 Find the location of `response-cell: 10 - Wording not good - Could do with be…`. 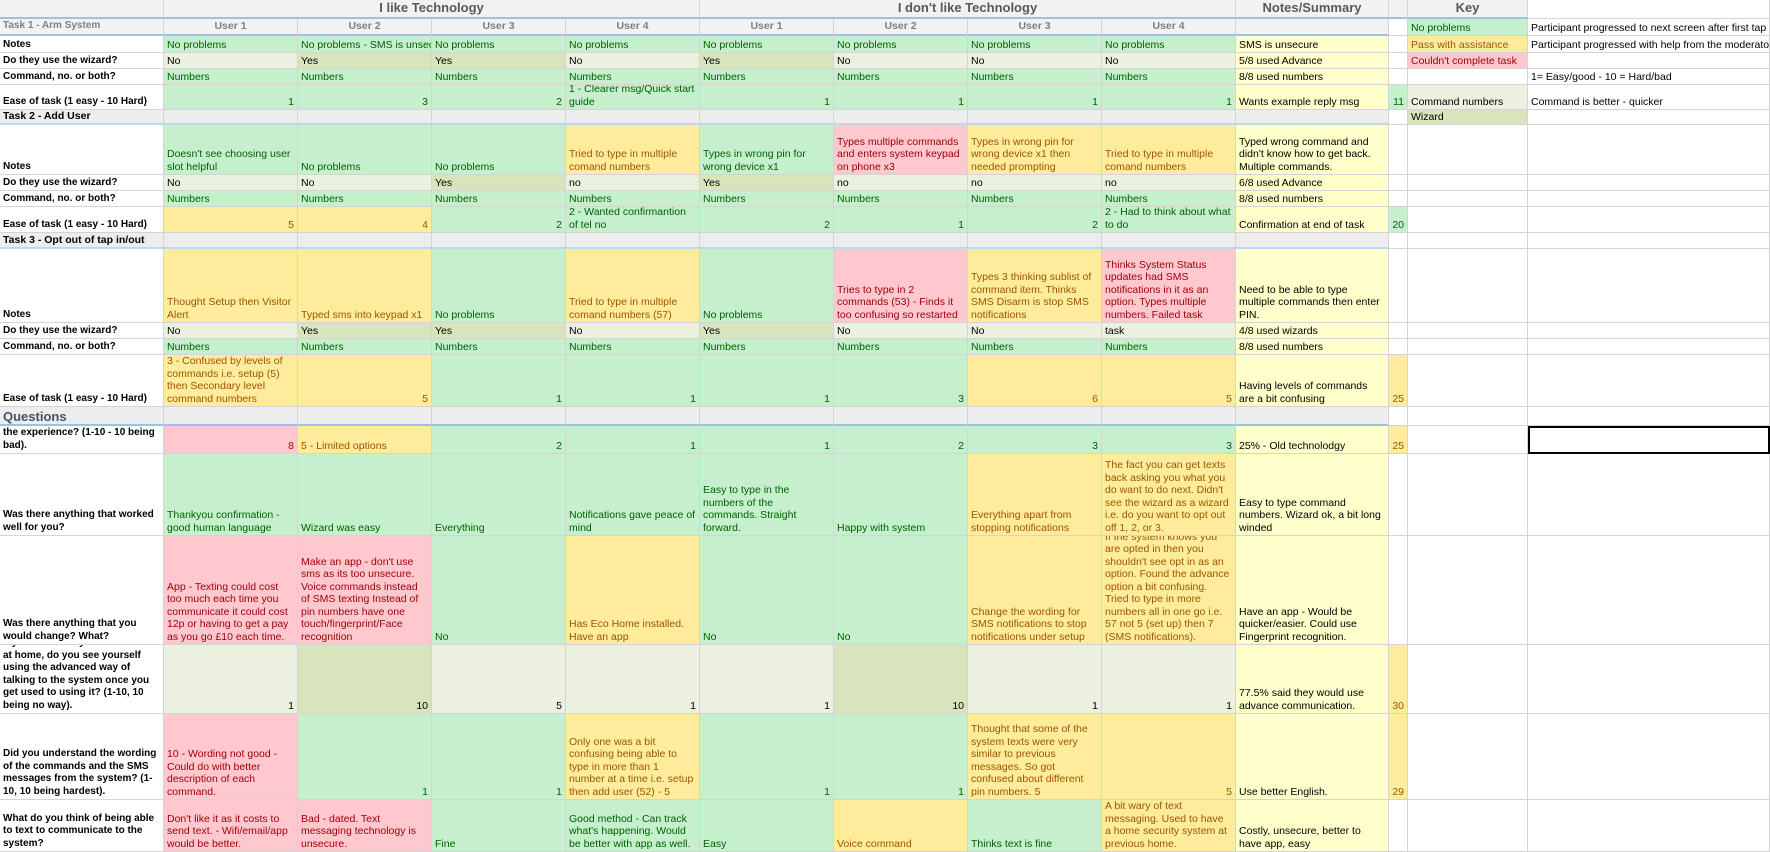

response-cell: 10 - Wording not good - Could do with be… is located at coordinates (231, 757).